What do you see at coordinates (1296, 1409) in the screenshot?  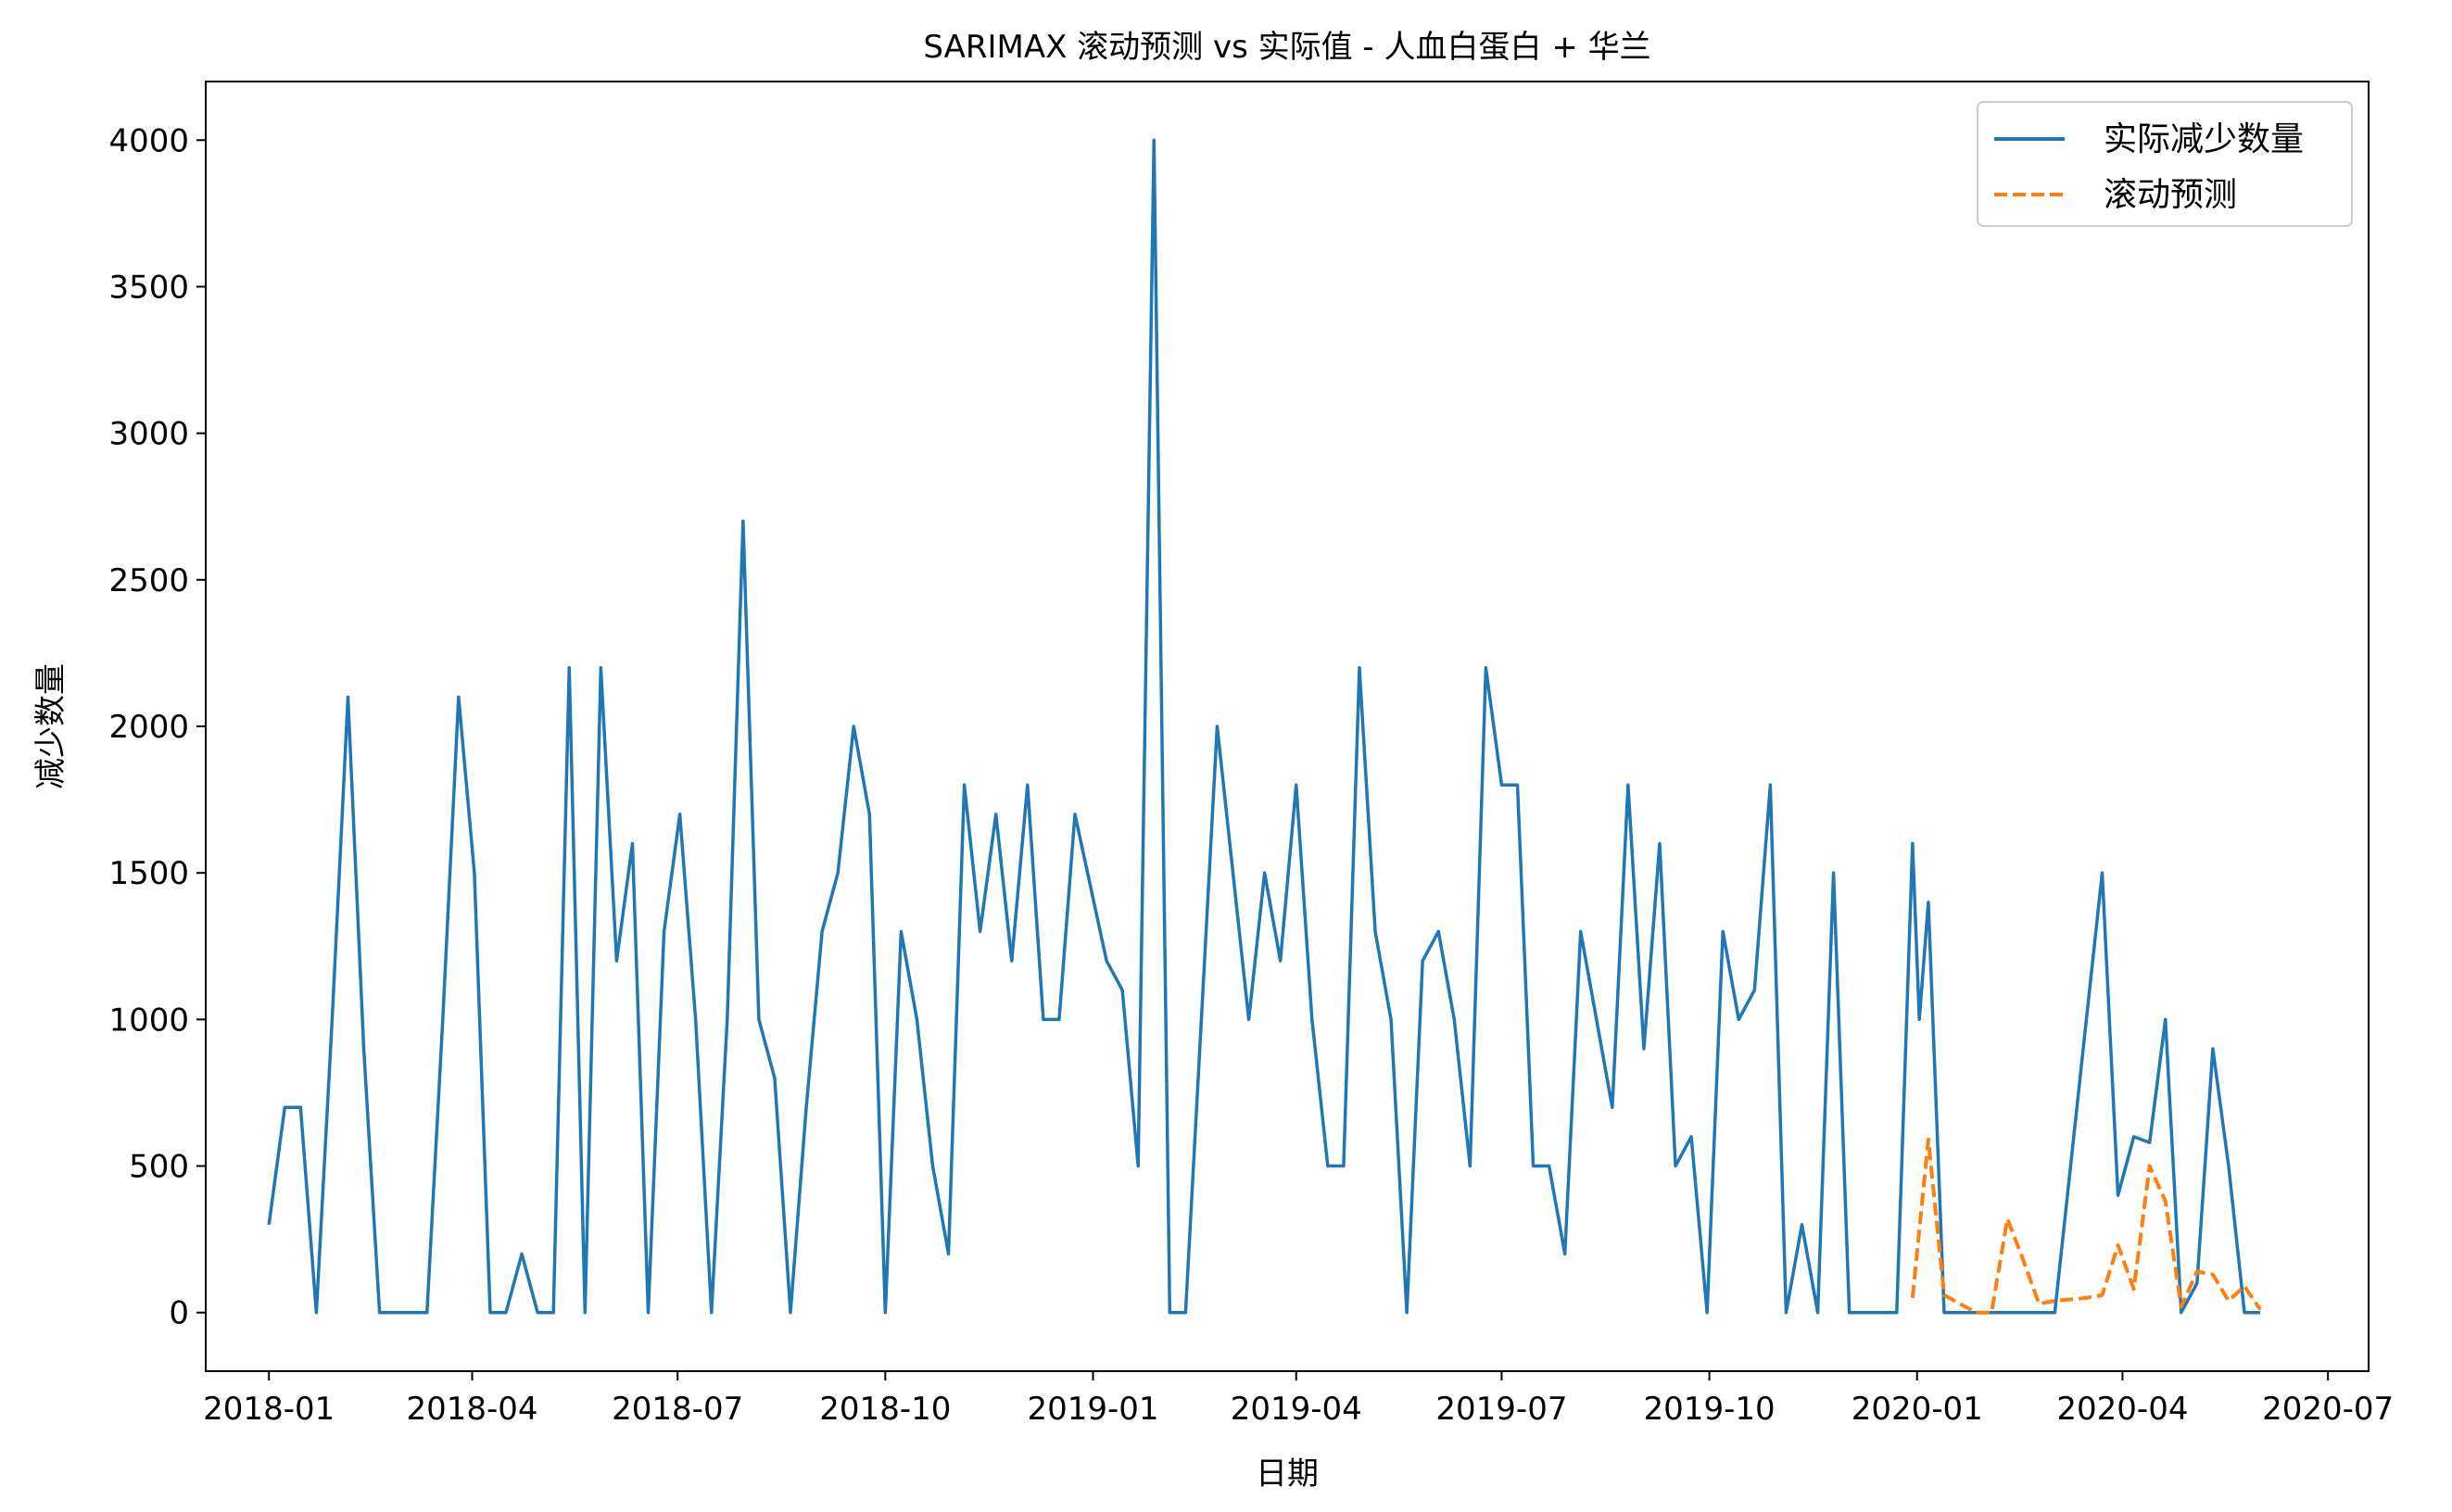 I see `x-tick-label: 2019-04` at bounding box center [1296, 1409].